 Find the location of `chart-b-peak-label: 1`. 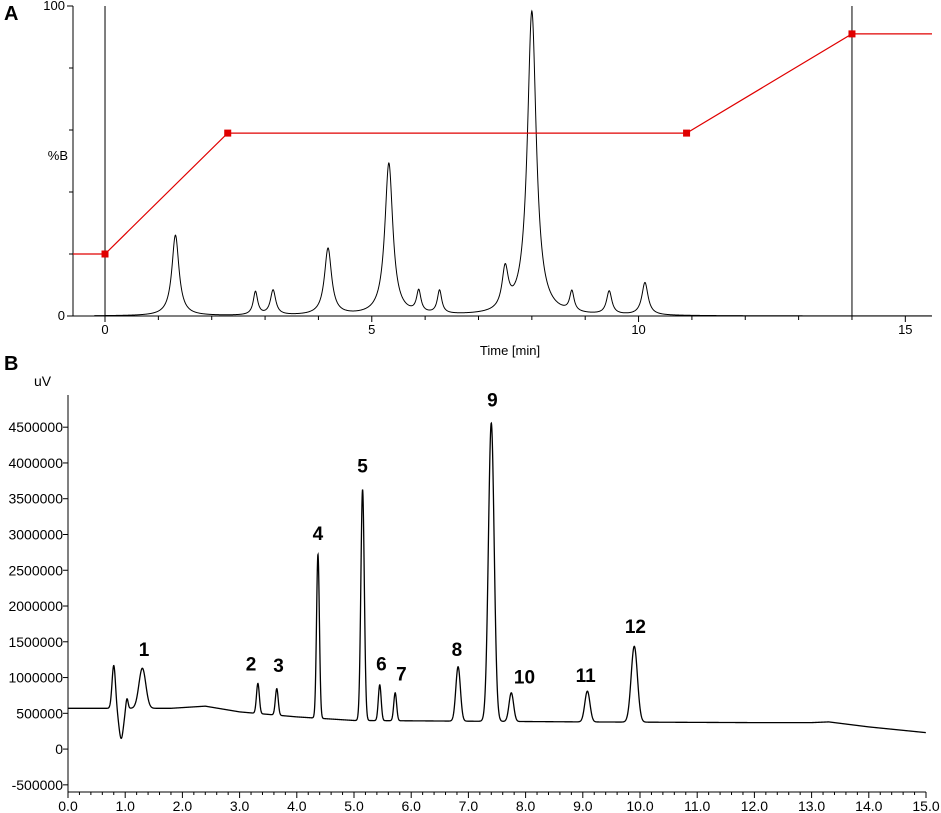

chart-b-peak-label: 1 is located at coordinates (144, 650).